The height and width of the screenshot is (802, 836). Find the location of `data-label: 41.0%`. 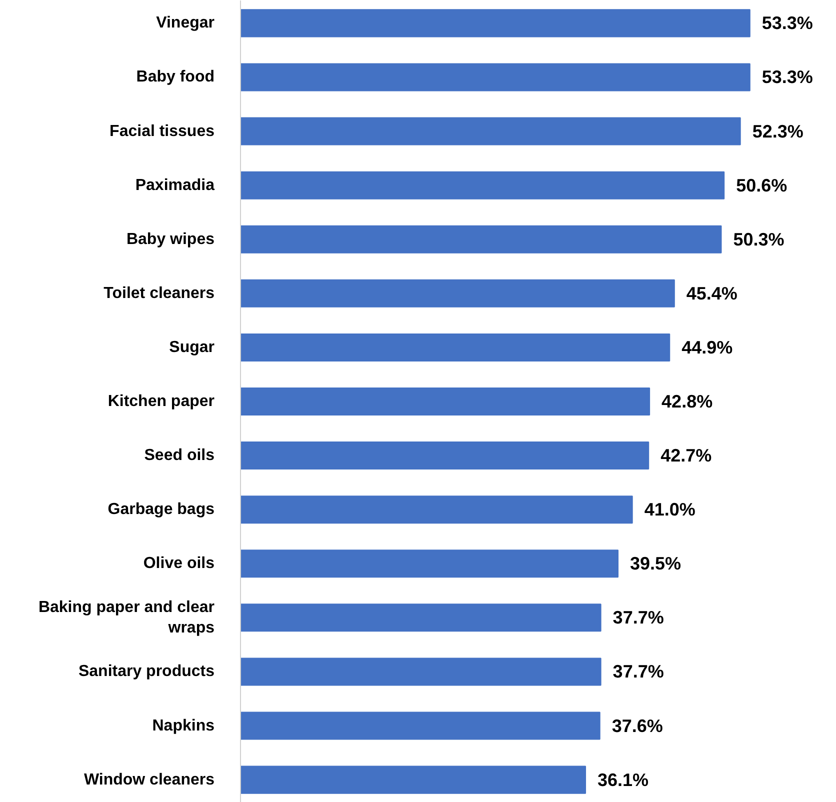

data-label: 41.0% is located at coordinates (670, 510).